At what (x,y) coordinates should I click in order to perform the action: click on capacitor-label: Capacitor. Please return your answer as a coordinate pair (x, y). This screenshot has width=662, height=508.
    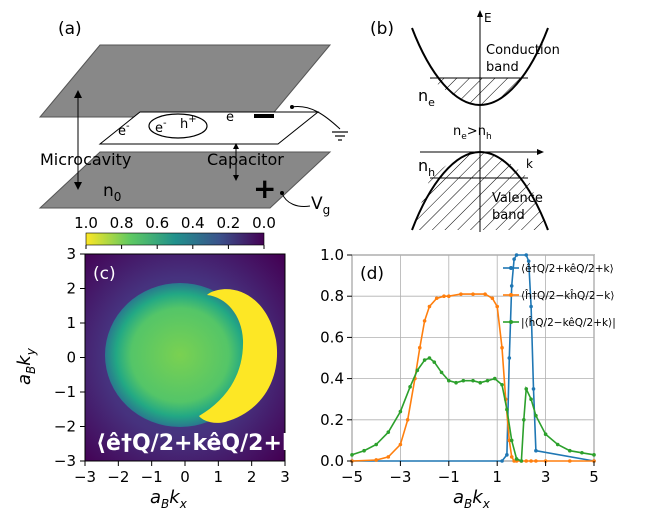
    Looking at the image, I should click on (245, 159).